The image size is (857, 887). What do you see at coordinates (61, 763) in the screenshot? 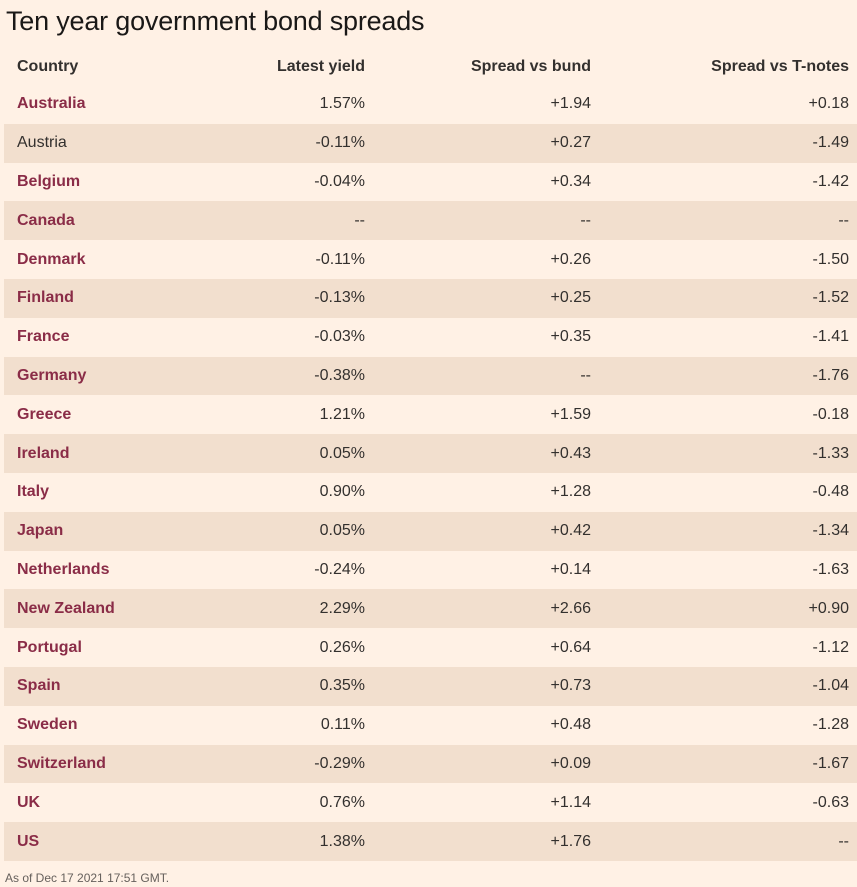
I see `country-link: Switzerland` at bounding box center [61, 763].